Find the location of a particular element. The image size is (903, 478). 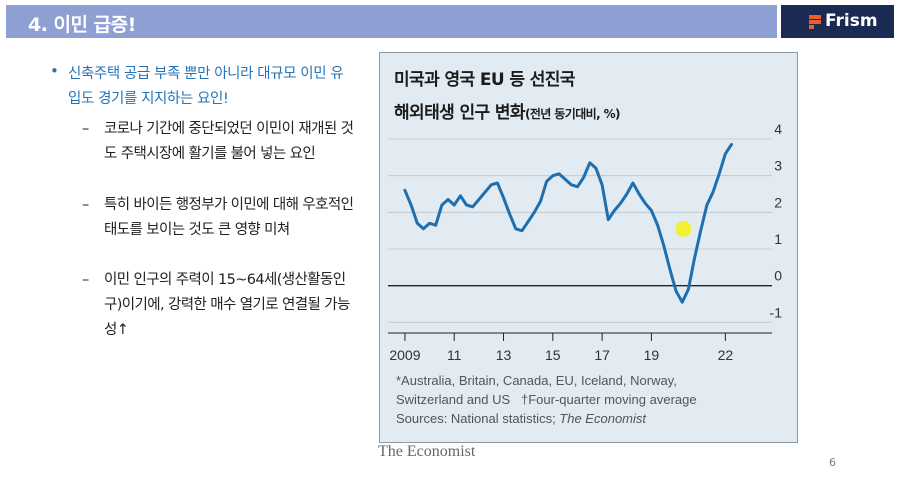

y-tick-label: 0 is located at coordinates (778, 276).